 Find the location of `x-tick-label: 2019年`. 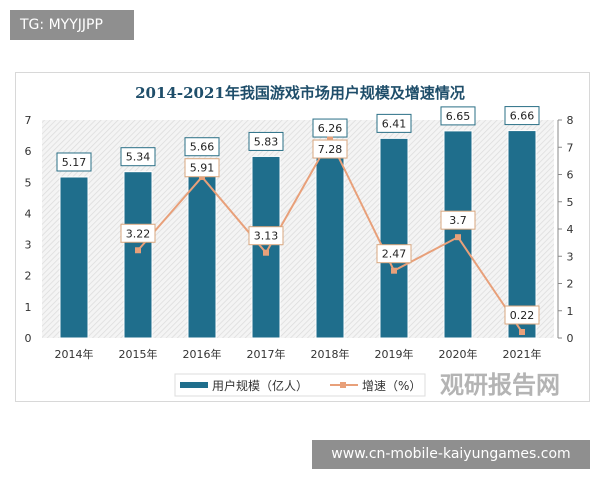

x-tick-label: 2019年 is located at coordinates (394, 354).